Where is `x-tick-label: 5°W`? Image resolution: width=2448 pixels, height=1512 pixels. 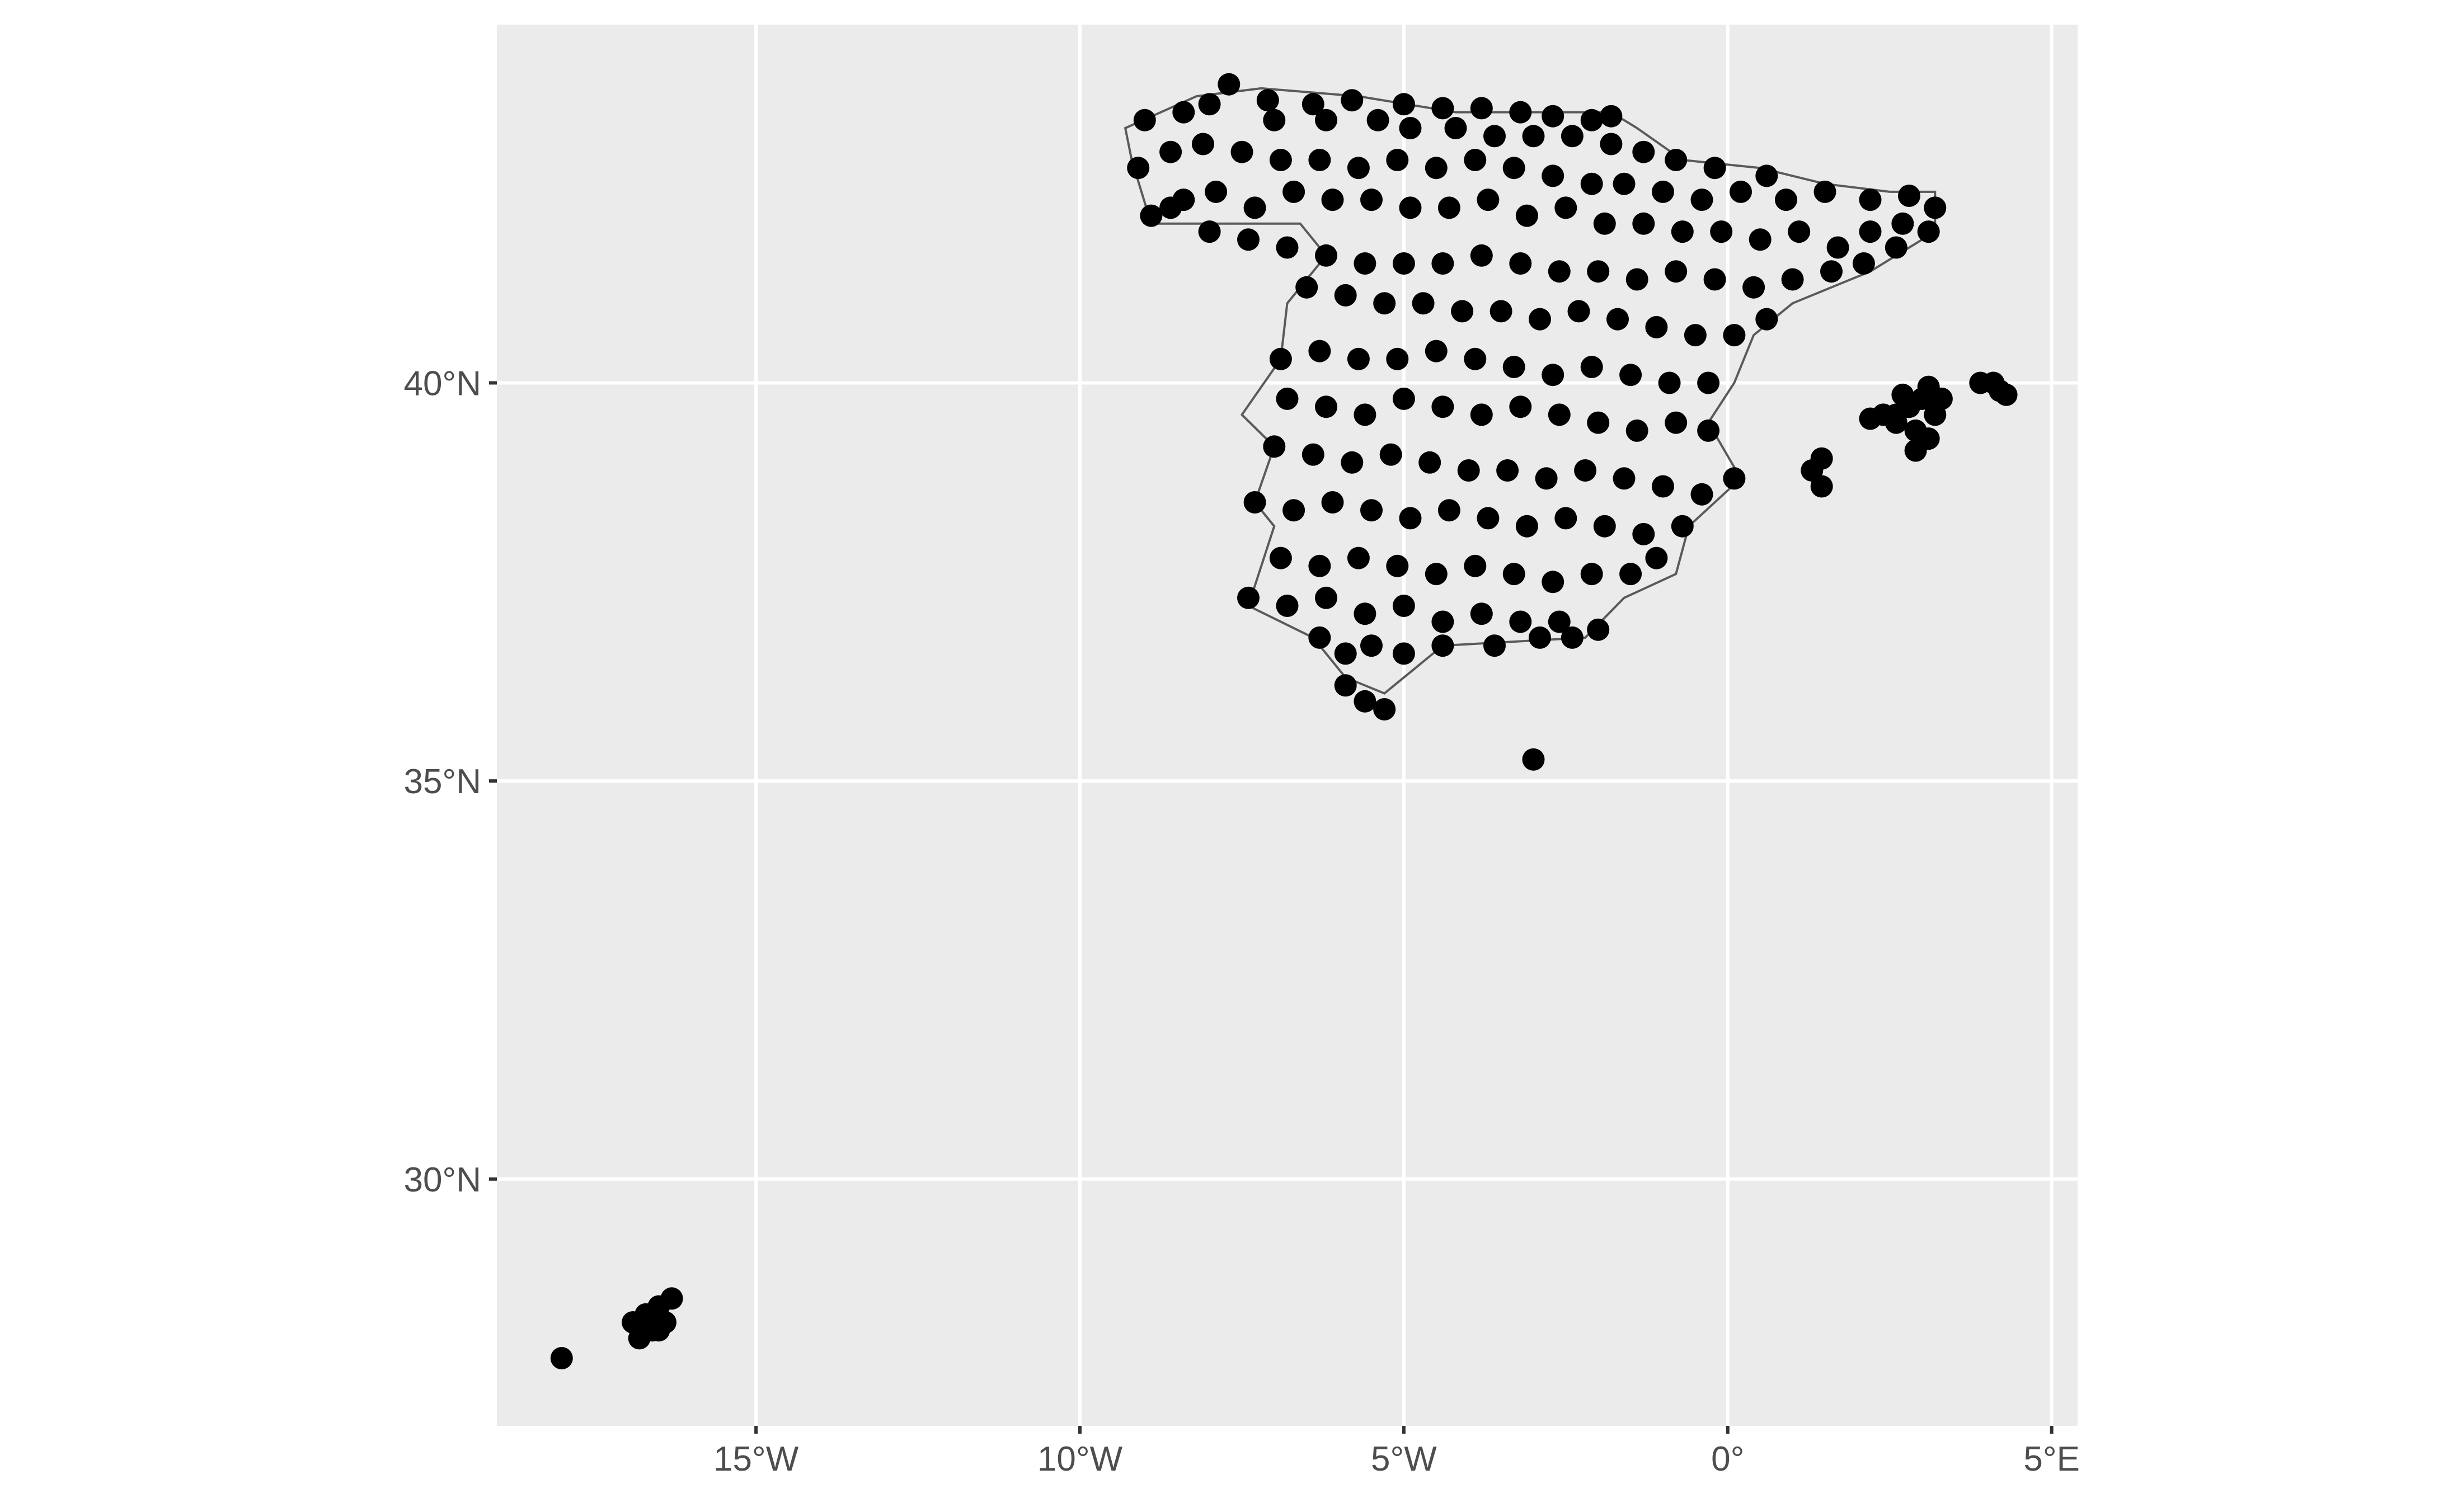
x-tick-label: 5°W is located at coordinates (1404, 1459).